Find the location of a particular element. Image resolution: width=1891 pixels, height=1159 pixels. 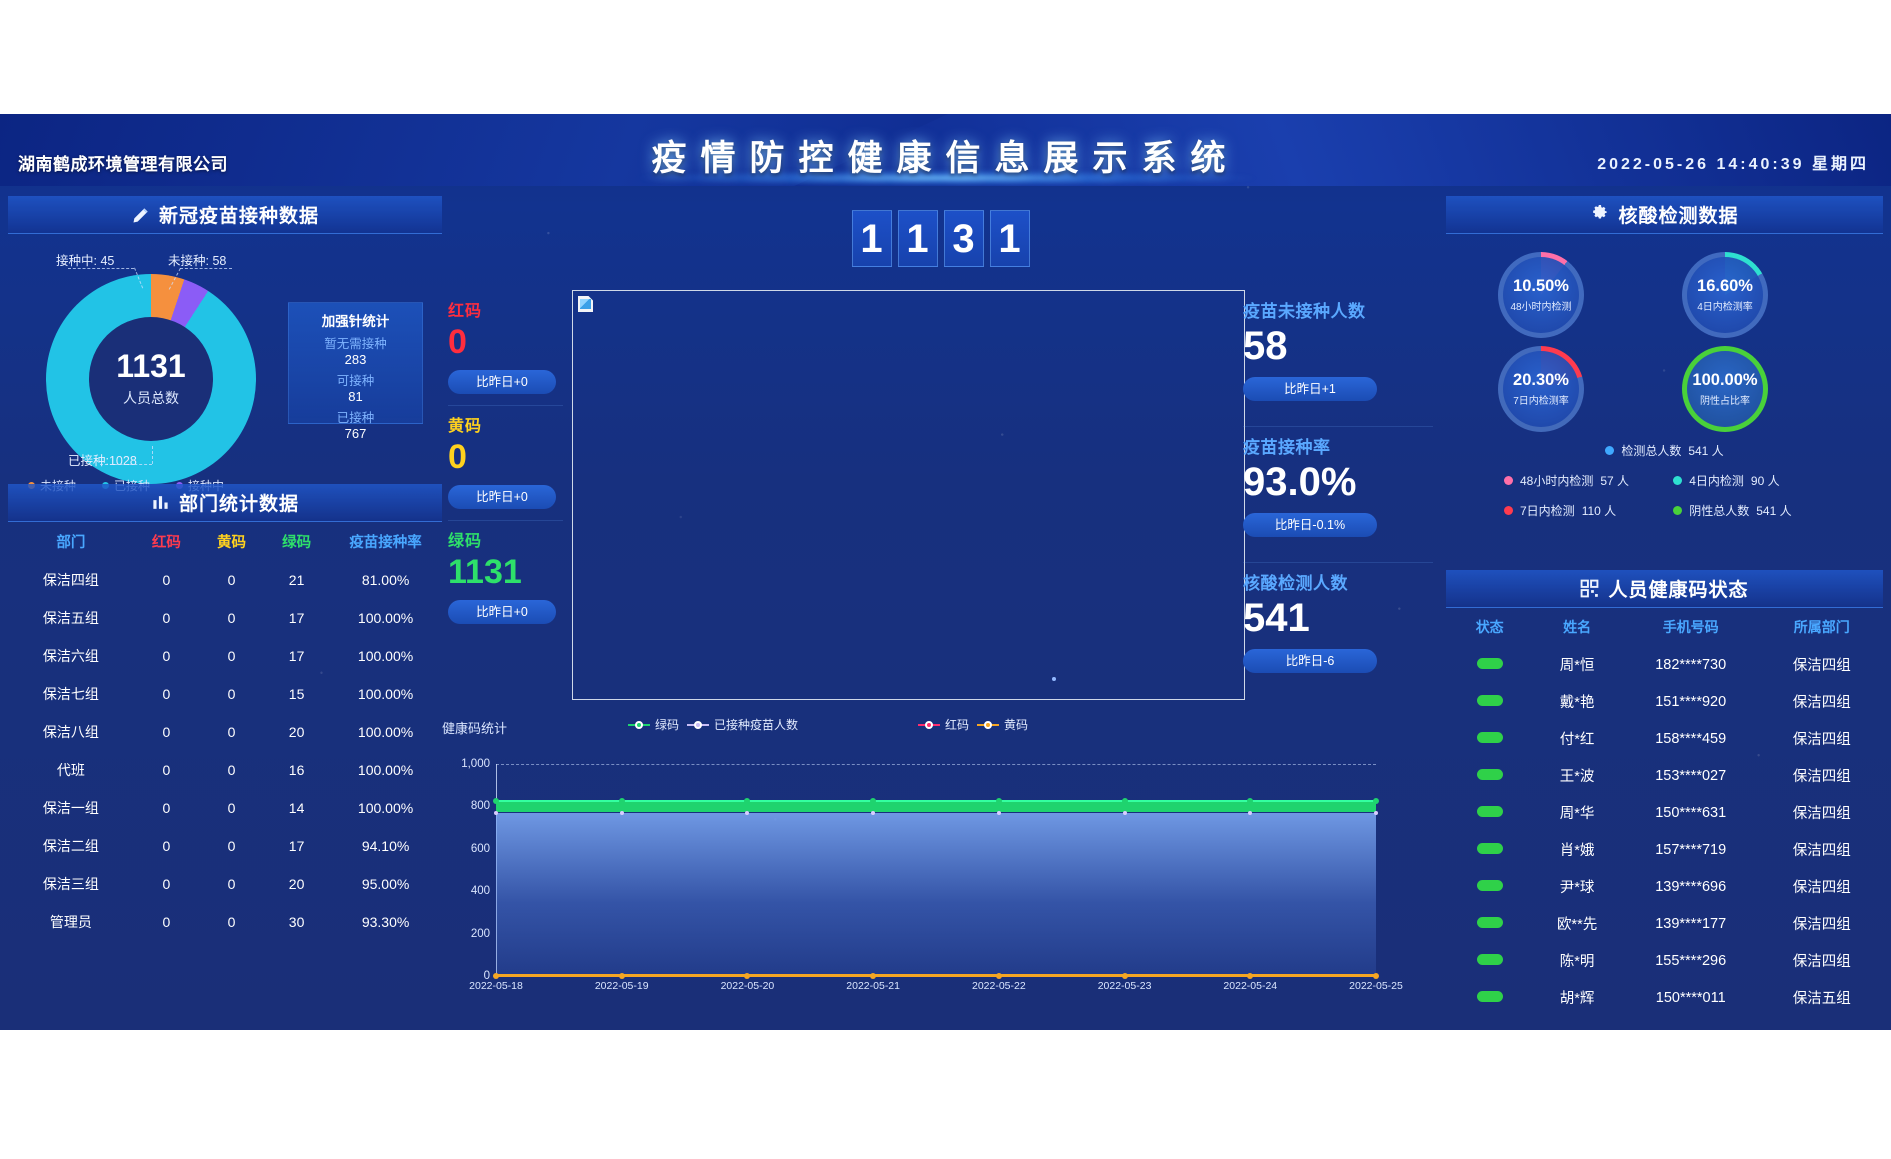

code-cell-name: 尹*球 is located at coordinates (1577, 888).